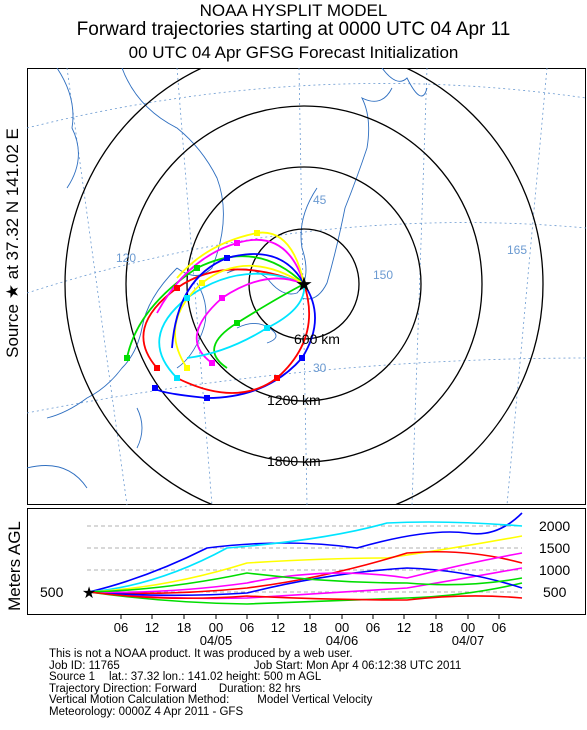 This screenshot has width=587, height=730. What do you see at coordinates (305, 558) in the screenshot?
I see `profile-lines` at bounding box center [305, 558].